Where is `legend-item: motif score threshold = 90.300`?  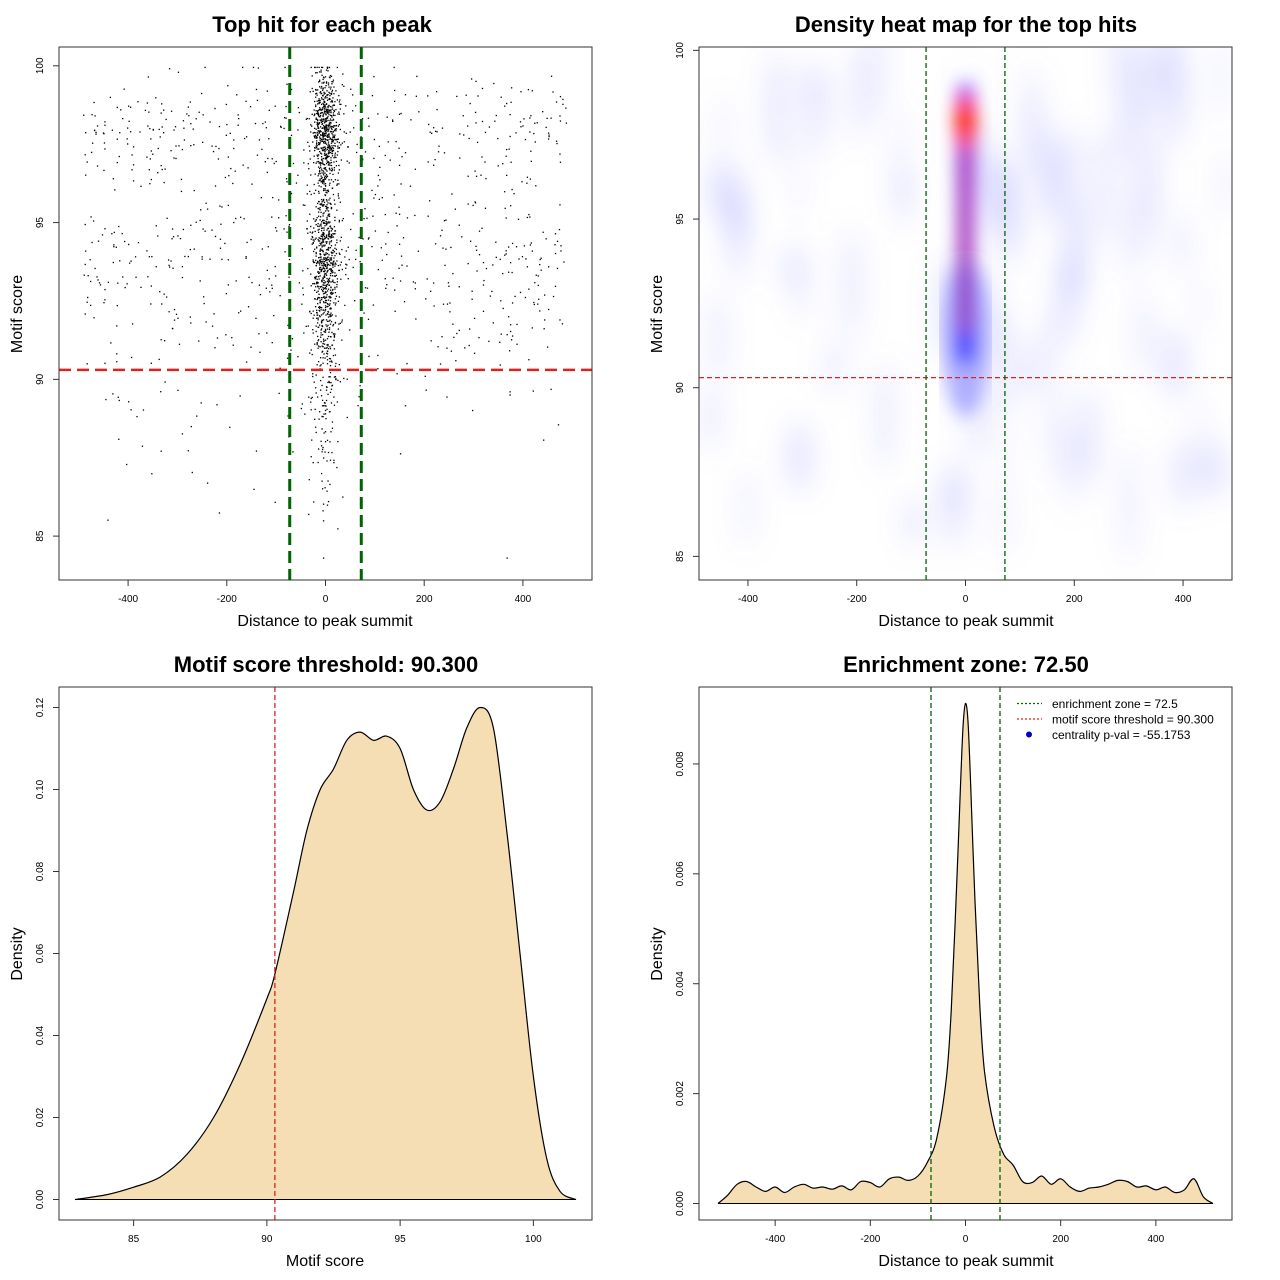
legend-item: motif score threshold = 90.300 is located at coordinates (1115, 720).